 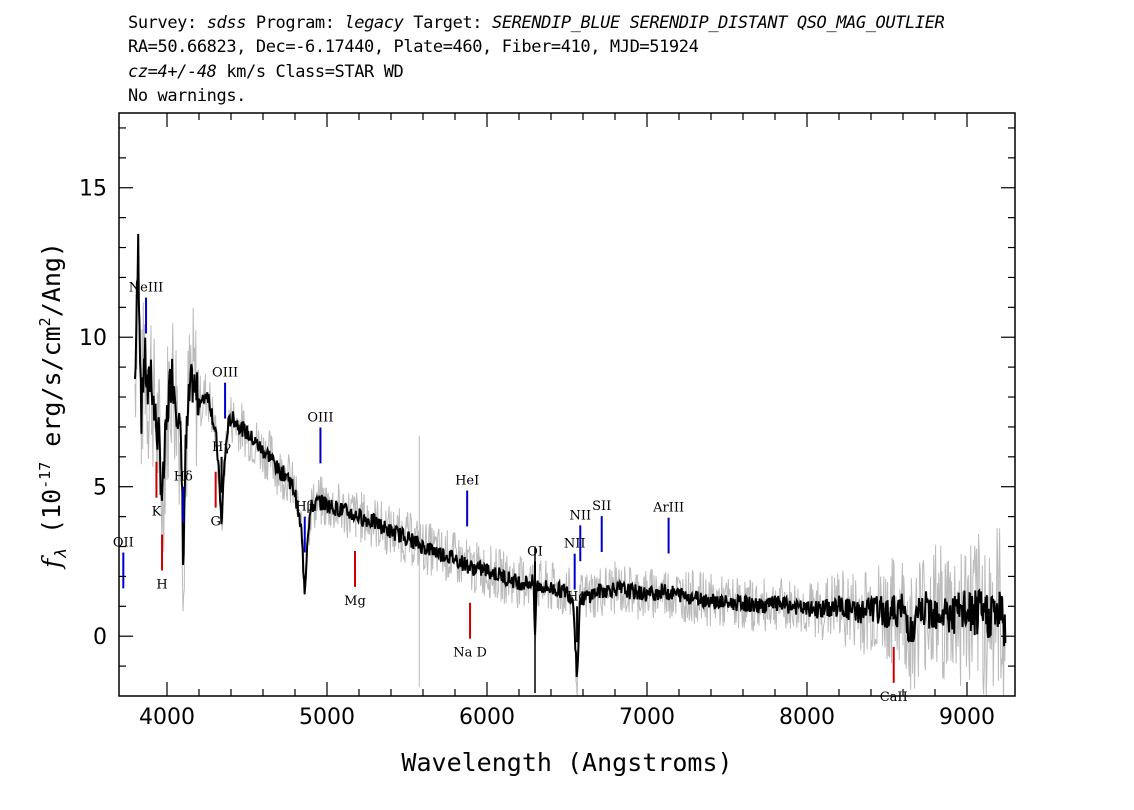 I want to click on emission-label: ArIII, so click(x=668, y=508).